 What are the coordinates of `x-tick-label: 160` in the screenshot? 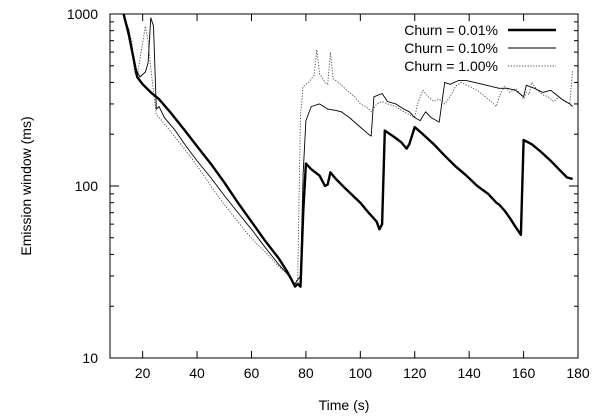 It's located at (524, 373).